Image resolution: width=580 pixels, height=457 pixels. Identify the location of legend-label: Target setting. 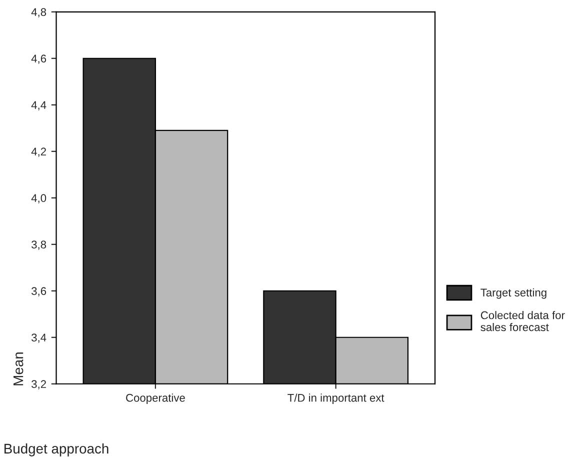
(513, 293).